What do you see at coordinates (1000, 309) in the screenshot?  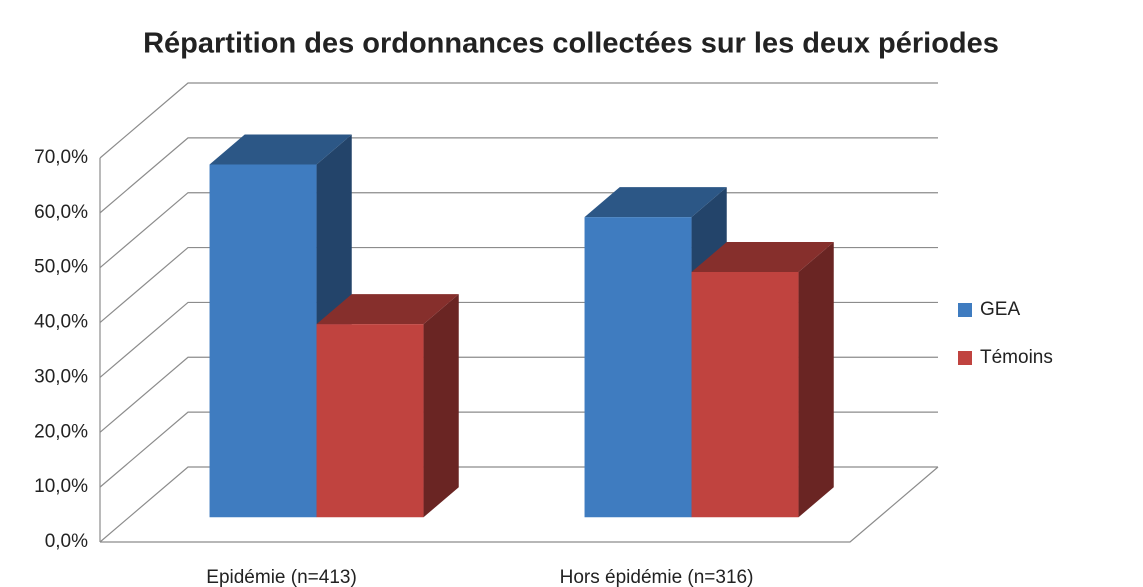 I see `legend-label: GEA` at bounding box center [1000, 309].